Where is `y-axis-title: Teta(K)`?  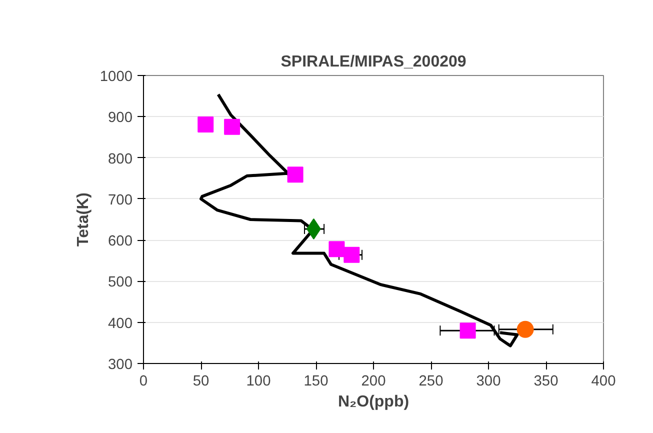
y-axis-title: Teta(K) is located at coordinates (83, 219).